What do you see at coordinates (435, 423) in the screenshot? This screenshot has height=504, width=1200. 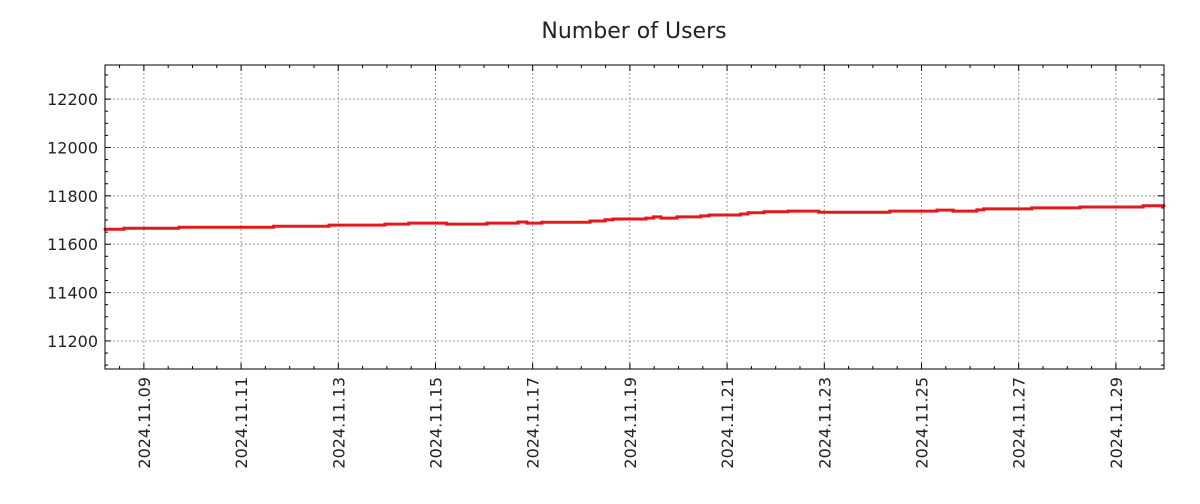 I see `x-tick-label: 2024.11.15` at bounding box center [435, 423].